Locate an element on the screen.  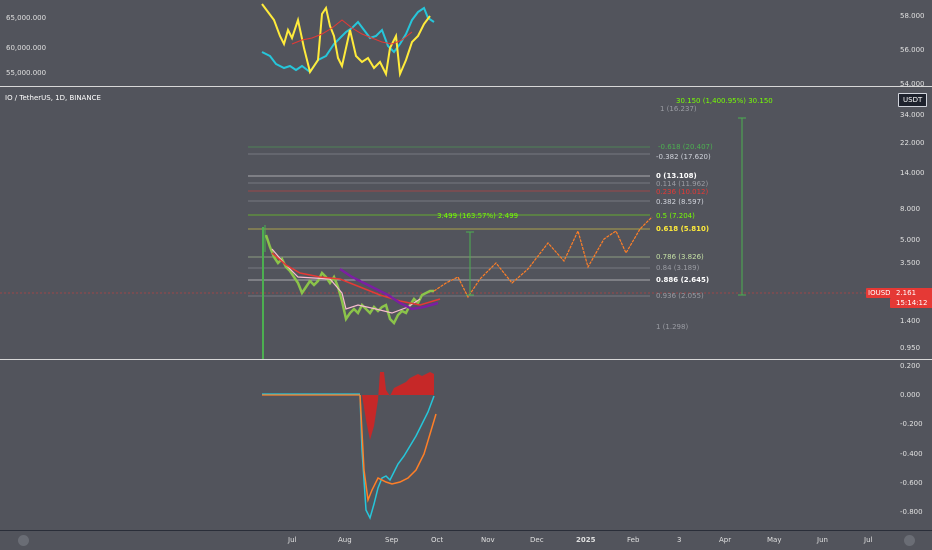
time-tick-may: May is located at coordinates (774, 540).